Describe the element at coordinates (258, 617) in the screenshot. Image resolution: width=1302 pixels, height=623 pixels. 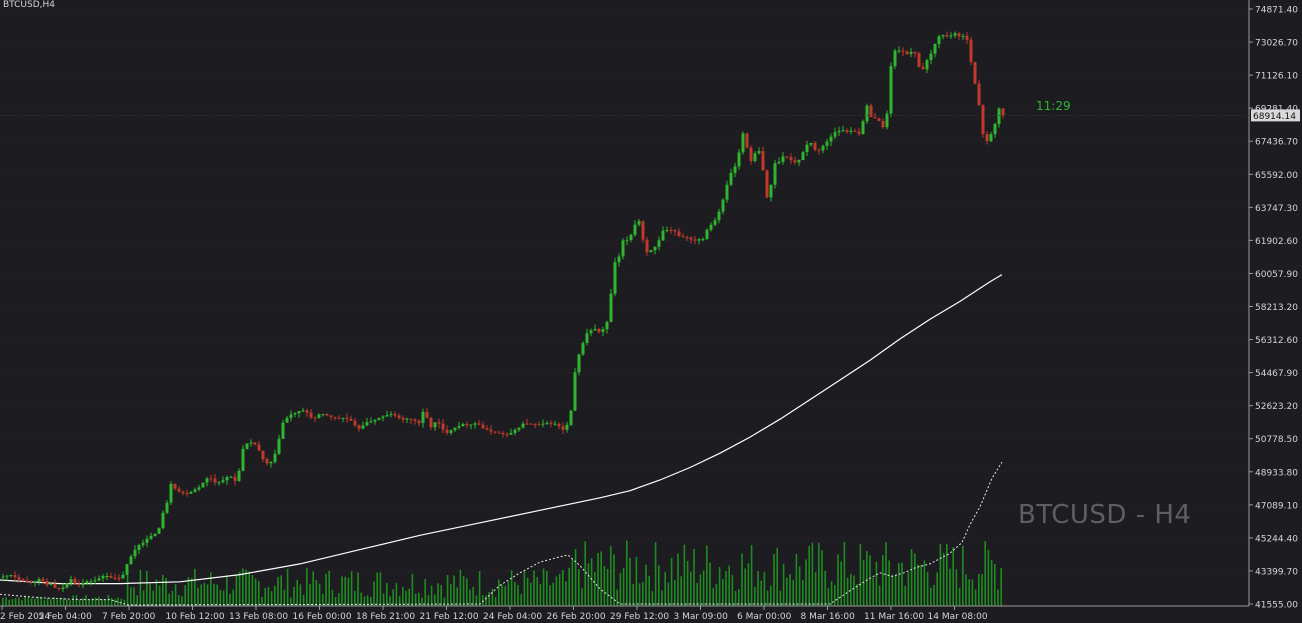
I see `time-tick-label: 13 Feb 08:00` at that location.